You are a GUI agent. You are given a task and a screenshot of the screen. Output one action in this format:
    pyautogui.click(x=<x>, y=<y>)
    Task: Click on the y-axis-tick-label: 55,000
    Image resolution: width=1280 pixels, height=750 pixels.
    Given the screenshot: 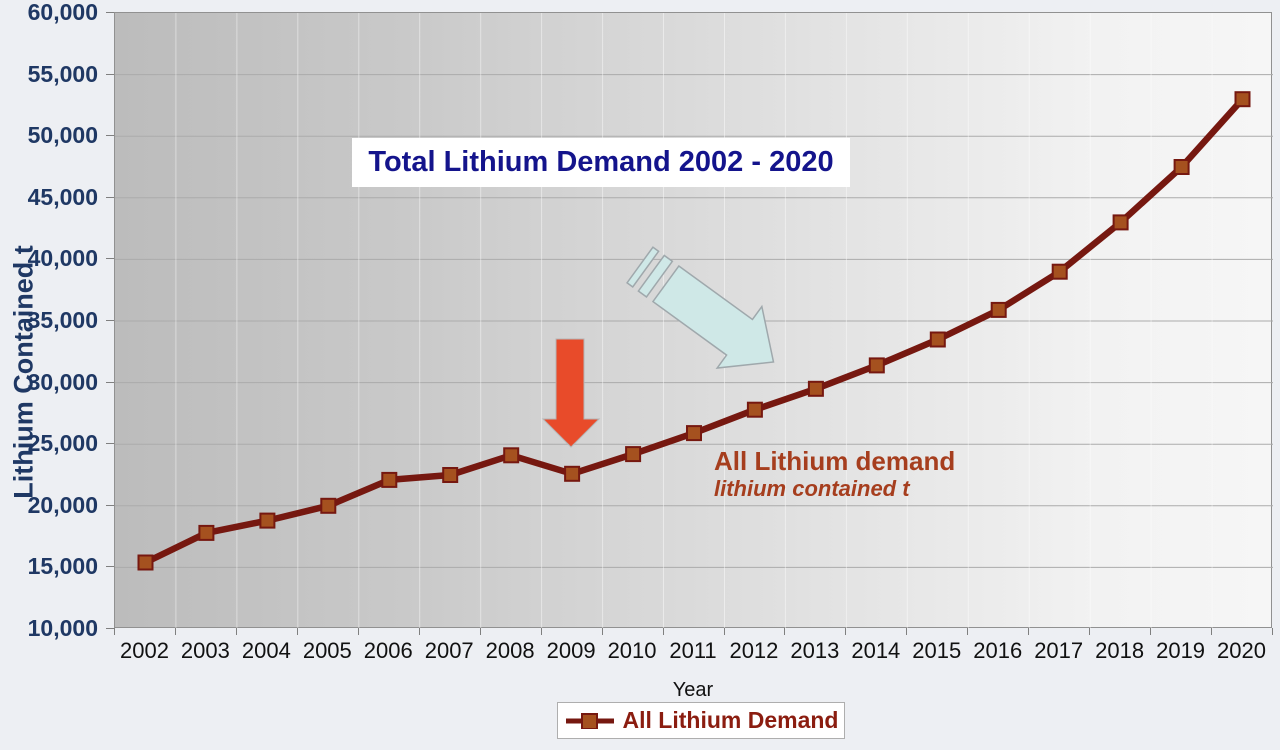 What is the action you would take?
    pyautogui.click(x=62, y=73)
    